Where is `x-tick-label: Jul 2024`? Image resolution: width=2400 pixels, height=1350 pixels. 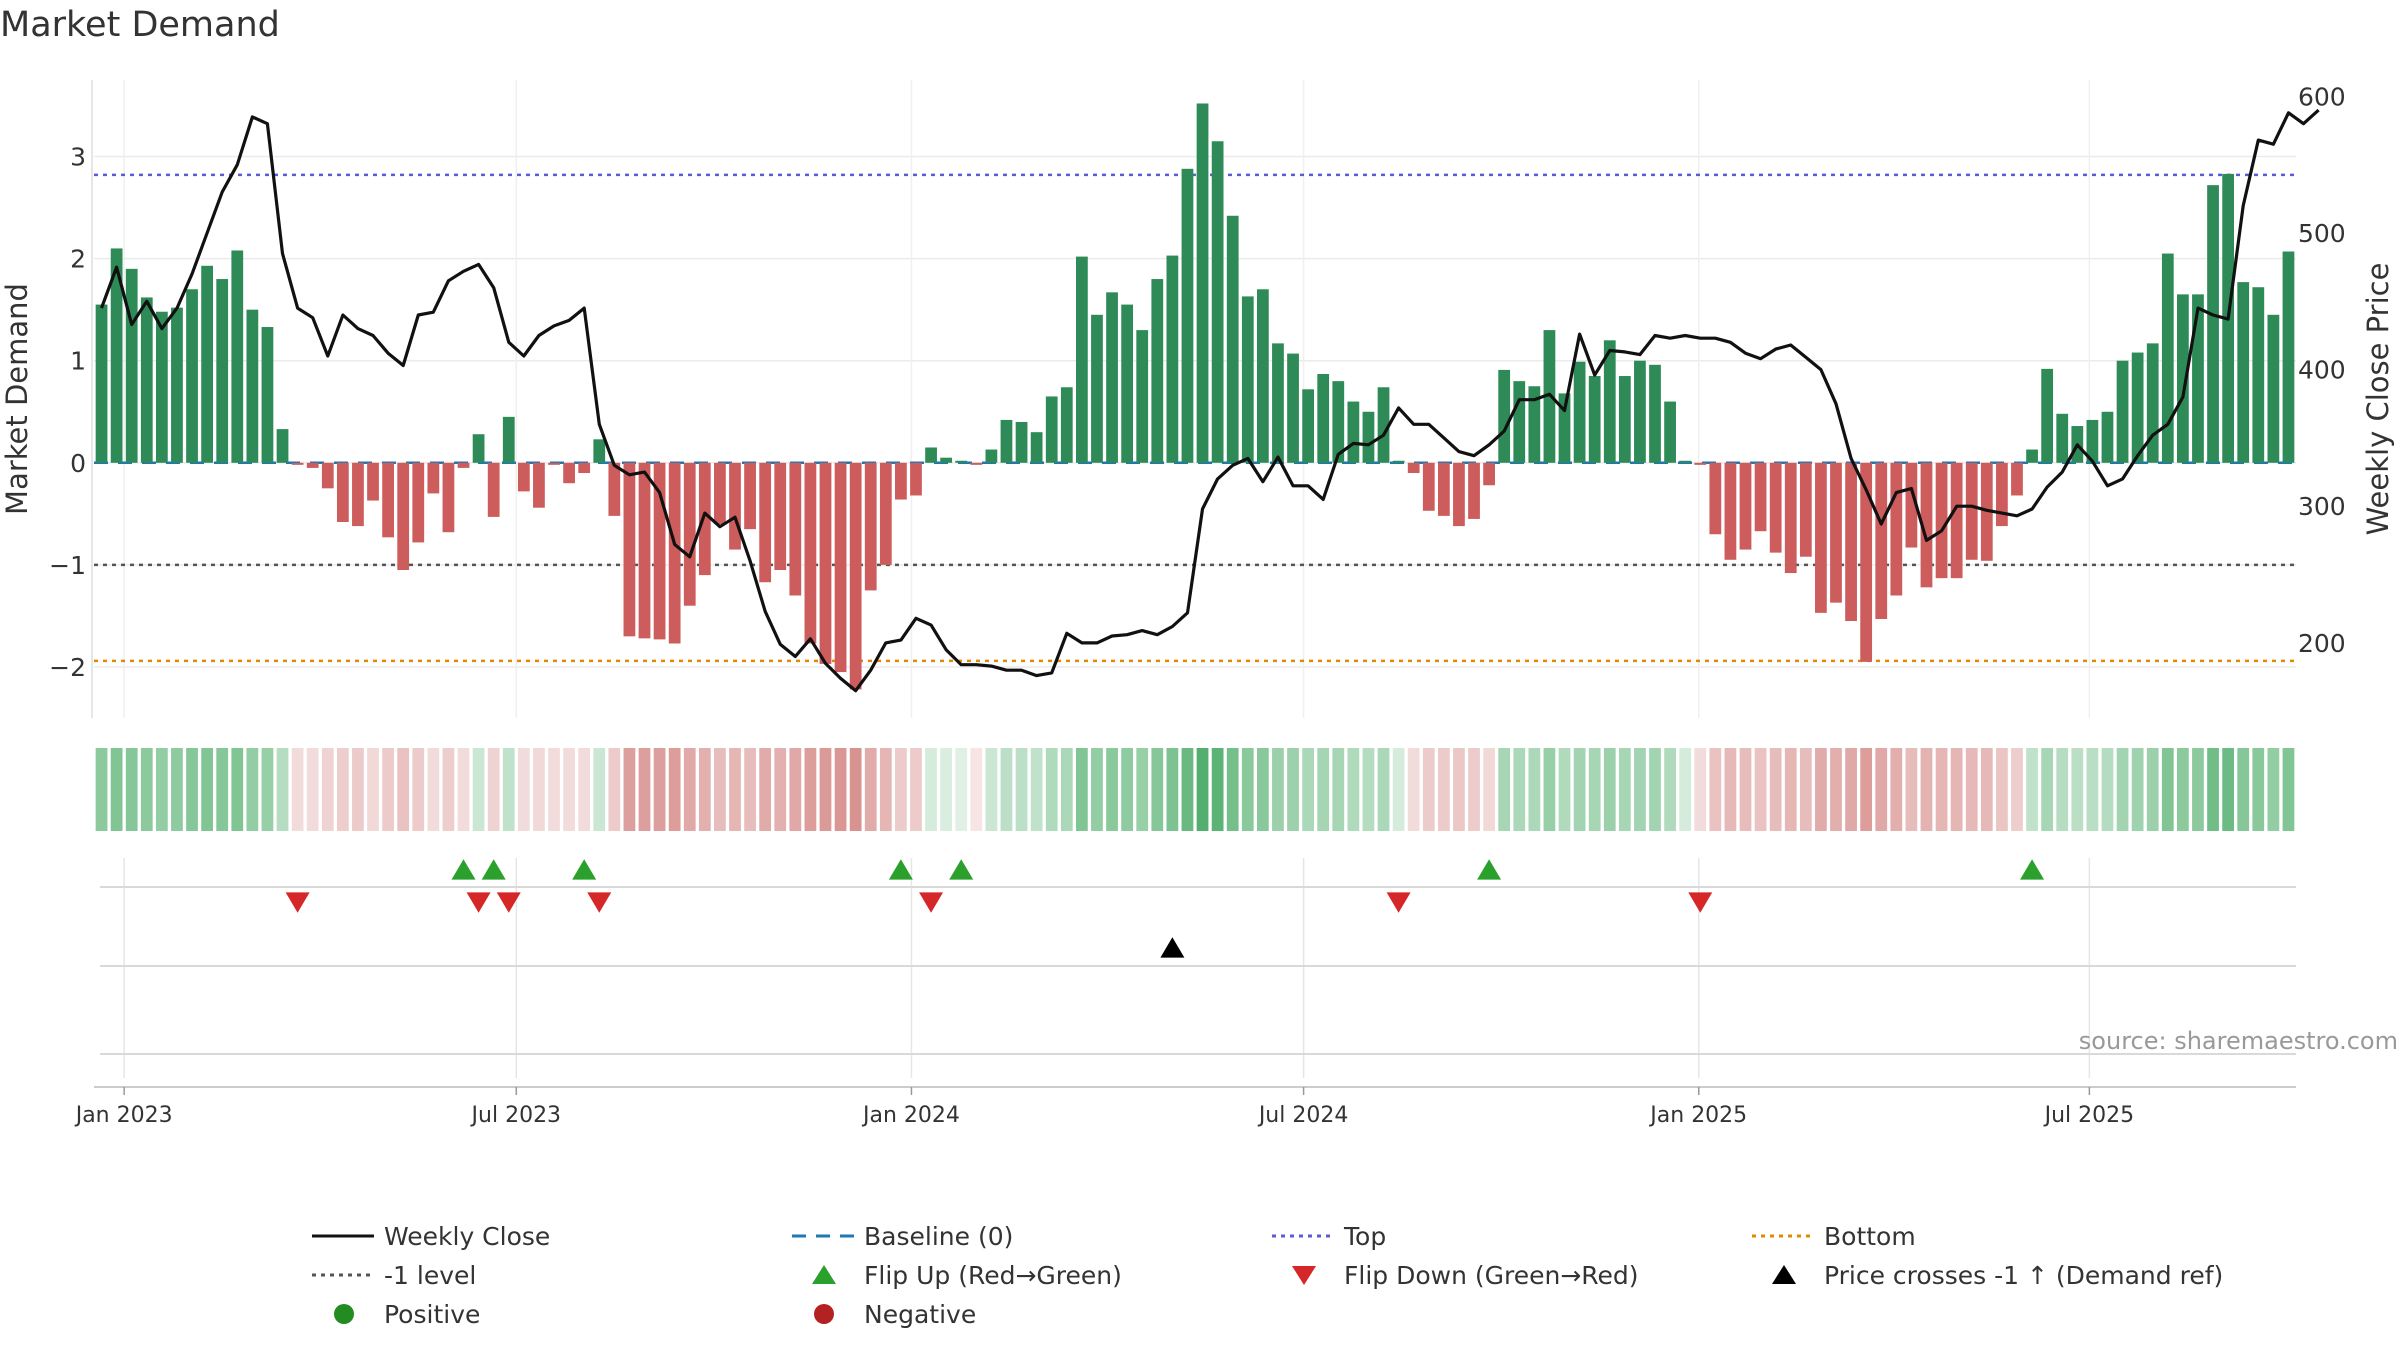
x-tick-label: Jul 2024 is located at coordinates (1303, 1115).